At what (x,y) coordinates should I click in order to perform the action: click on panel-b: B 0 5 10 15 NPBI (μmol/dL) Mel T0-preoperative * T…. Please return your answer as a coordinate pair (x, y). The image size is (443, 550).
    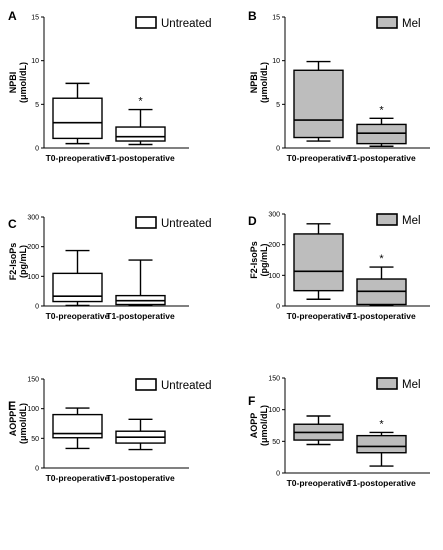
    Looking at the image, I should click on (339, 86).